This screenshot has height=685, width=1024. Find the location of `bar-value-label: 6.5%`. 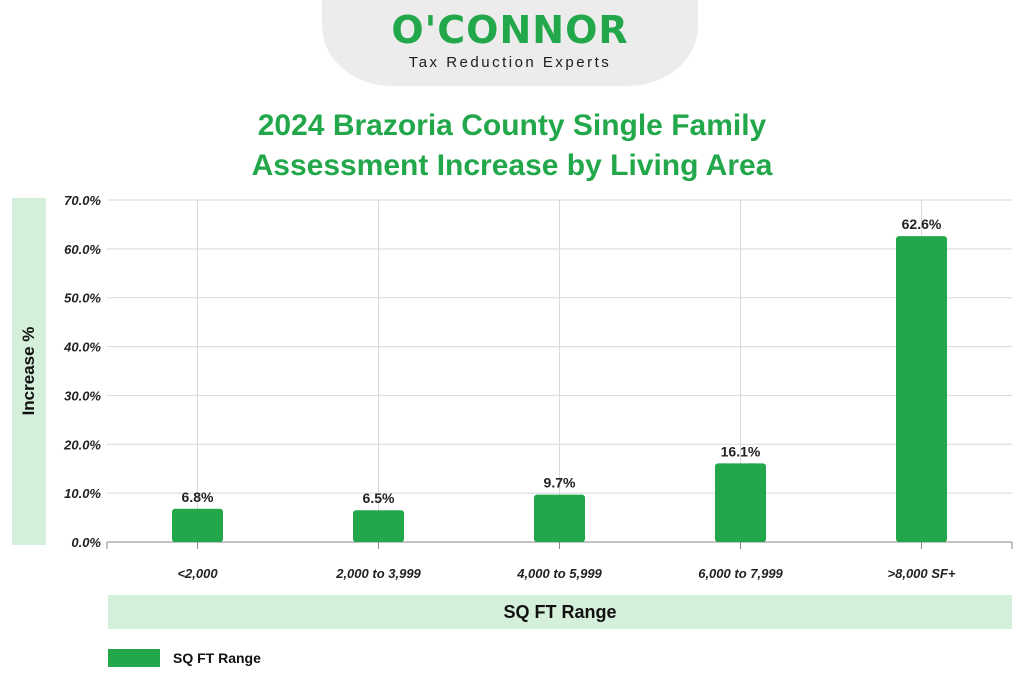

bar-value-label: 6.5% is located at coordinates (379, 498).